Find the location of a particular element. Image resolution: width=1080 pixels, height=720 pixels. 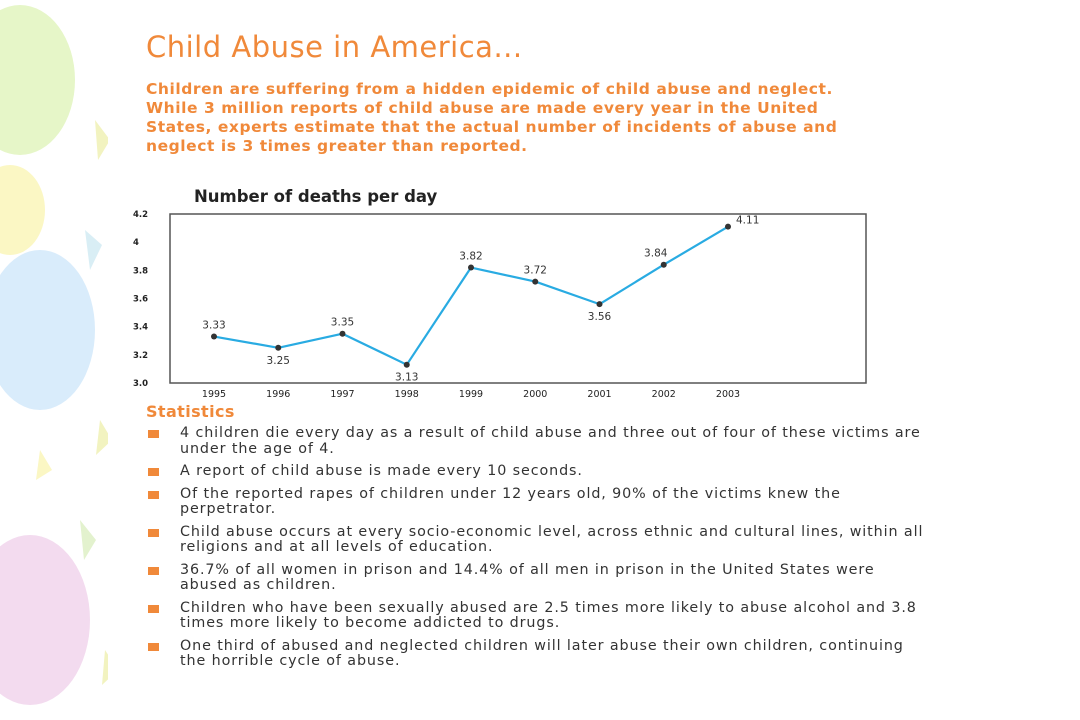

y-tick-label: 3.8 is located at coordinates (140, 271).